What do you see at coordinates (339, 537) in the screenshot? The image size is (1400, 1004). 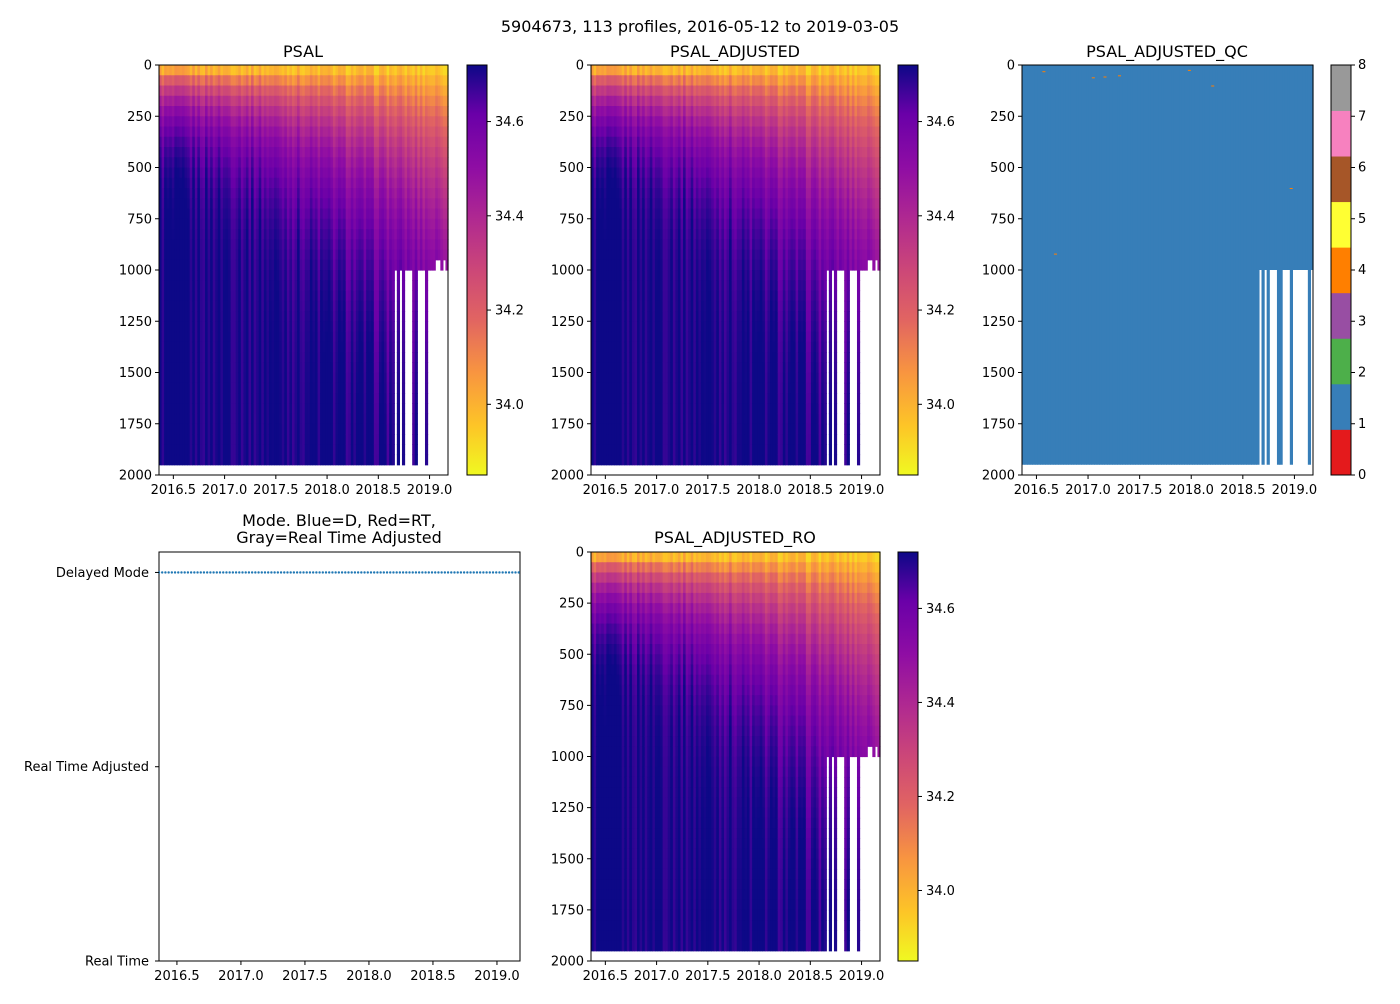 I see `mode-title-line-2: Gray=Real Time Adjusted` at bounding box center [339, 537].